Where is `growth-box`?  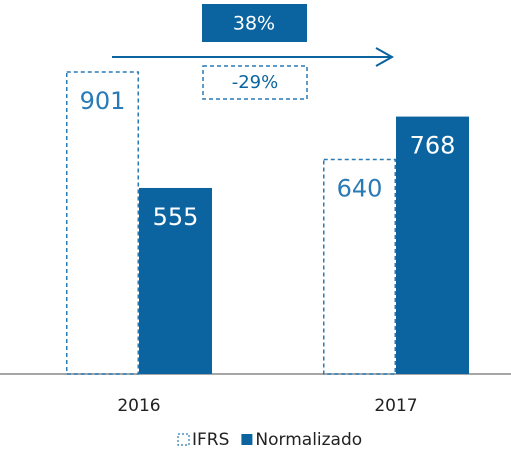
growth-box is located at coordinates (254, 23).